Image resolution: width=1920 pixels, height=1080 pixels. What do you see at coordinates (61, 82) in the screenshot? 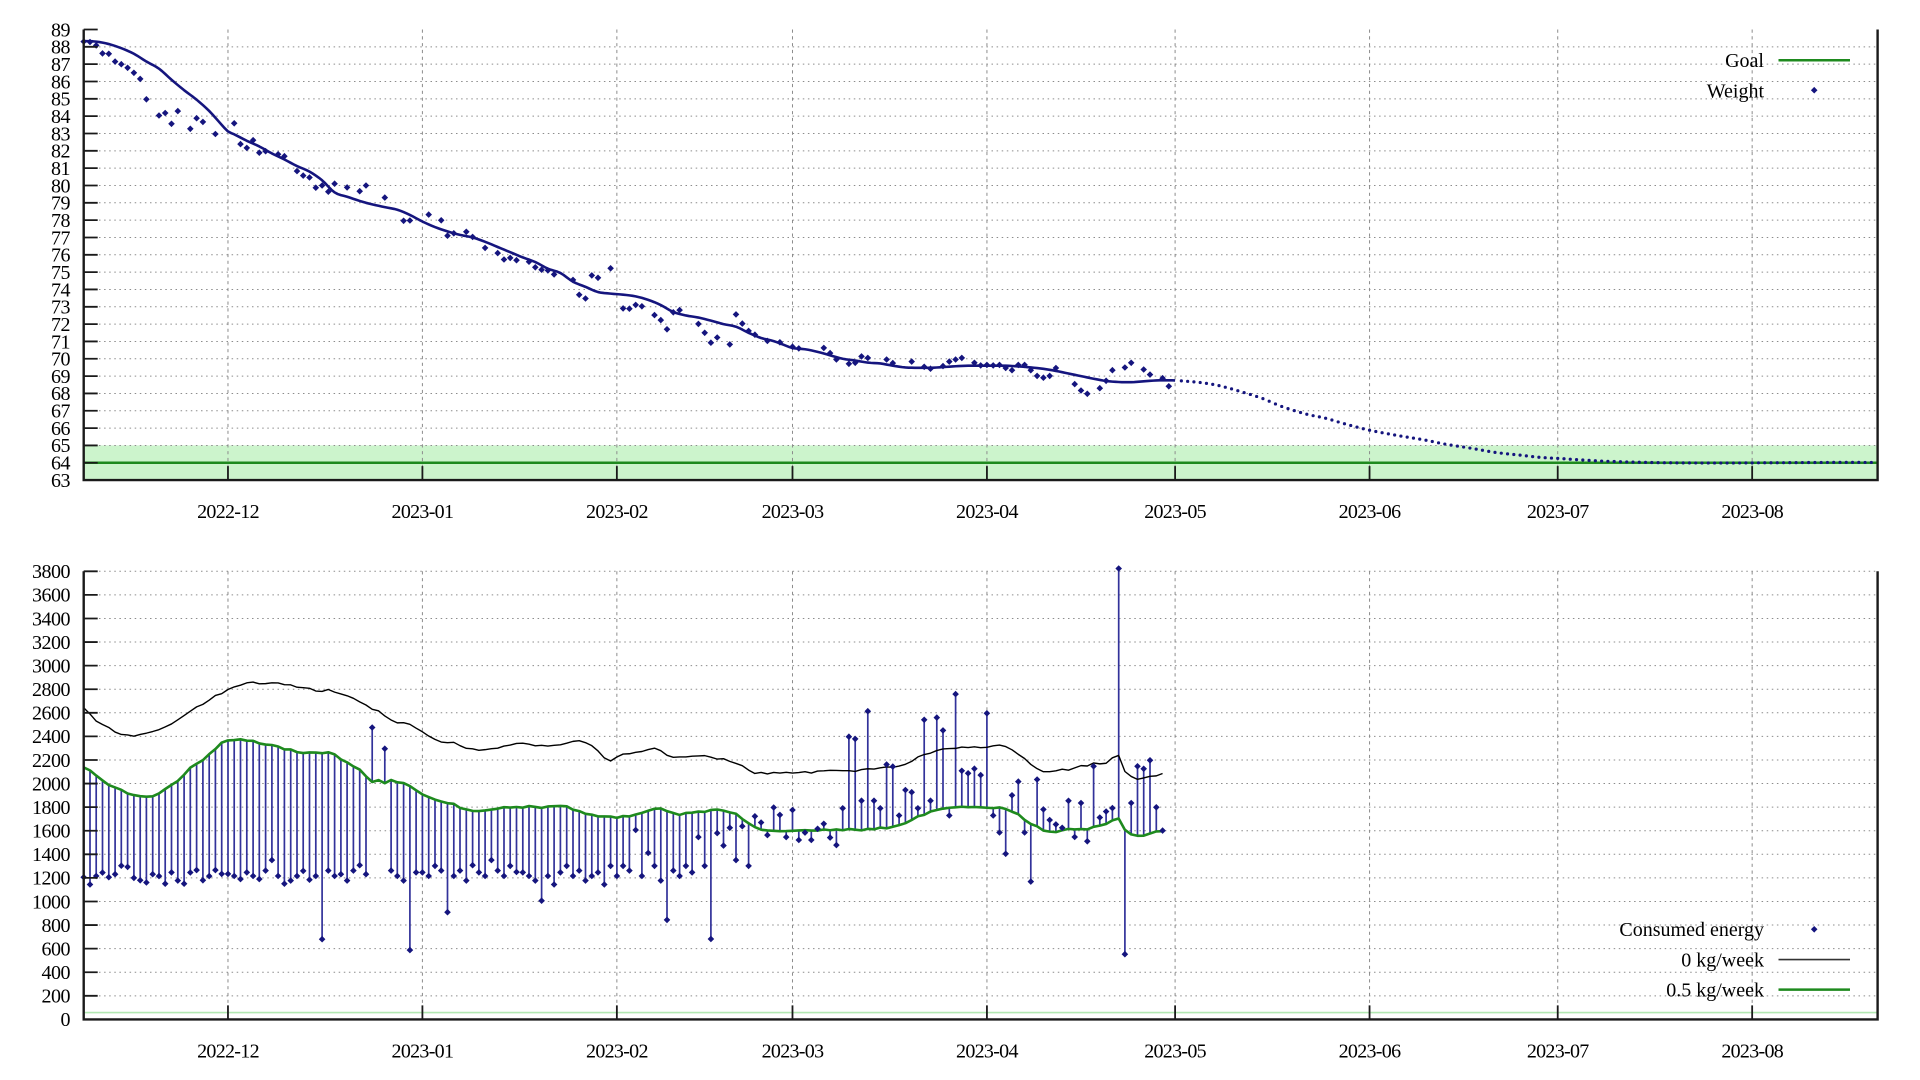
I see `svg-text: 86` at bounding box center [61, 82].